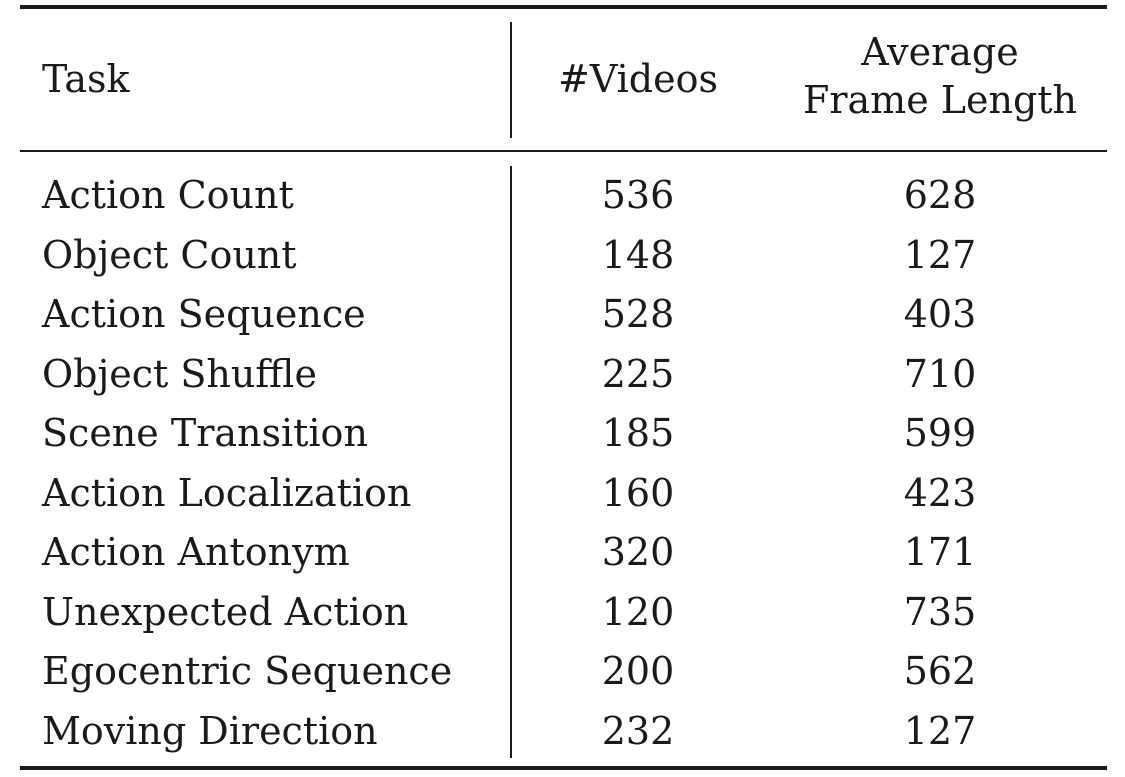  What do you see at coordinates (940, 52) in the screenshot?
I see `header-frame-line1: Average` at bounding box center [940, 52].